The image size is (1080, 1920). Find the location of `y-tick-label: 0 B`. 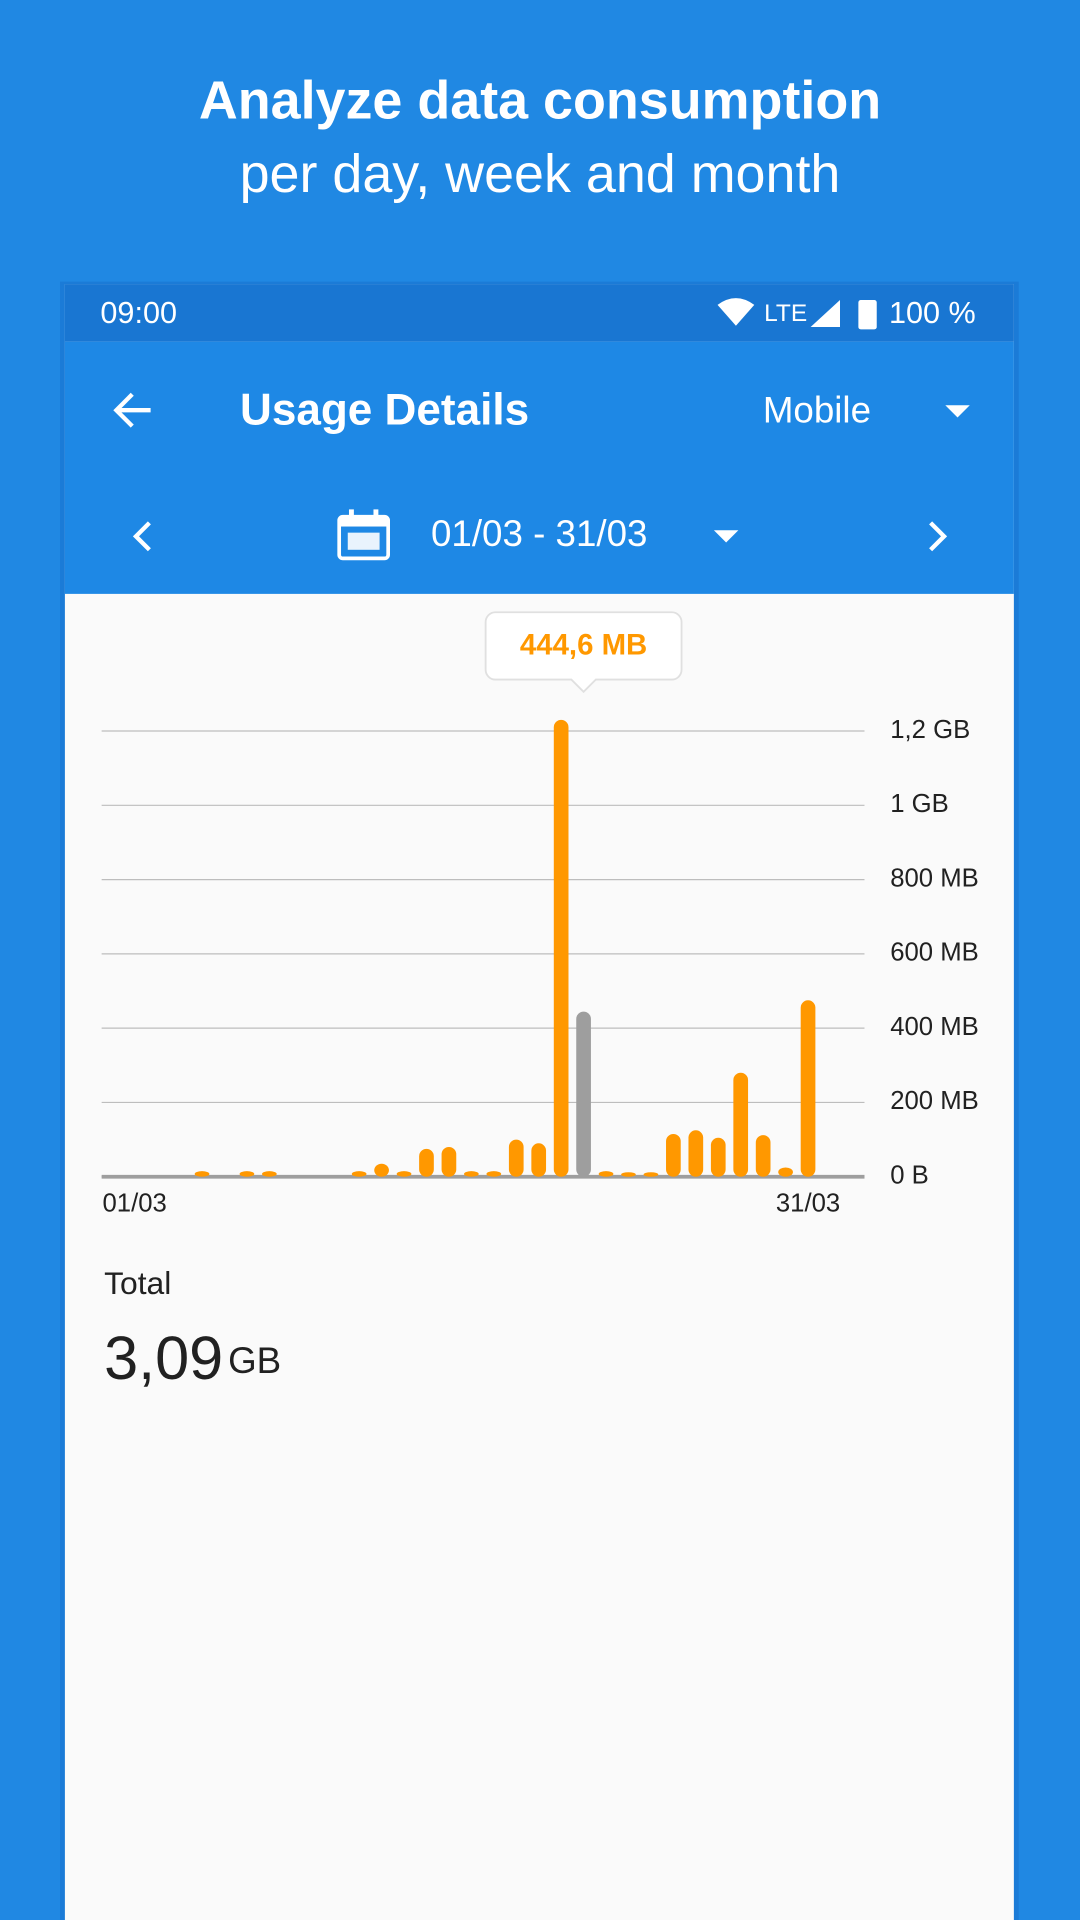

y-tick-label: 0 B is located at coordinates (909, 1176).